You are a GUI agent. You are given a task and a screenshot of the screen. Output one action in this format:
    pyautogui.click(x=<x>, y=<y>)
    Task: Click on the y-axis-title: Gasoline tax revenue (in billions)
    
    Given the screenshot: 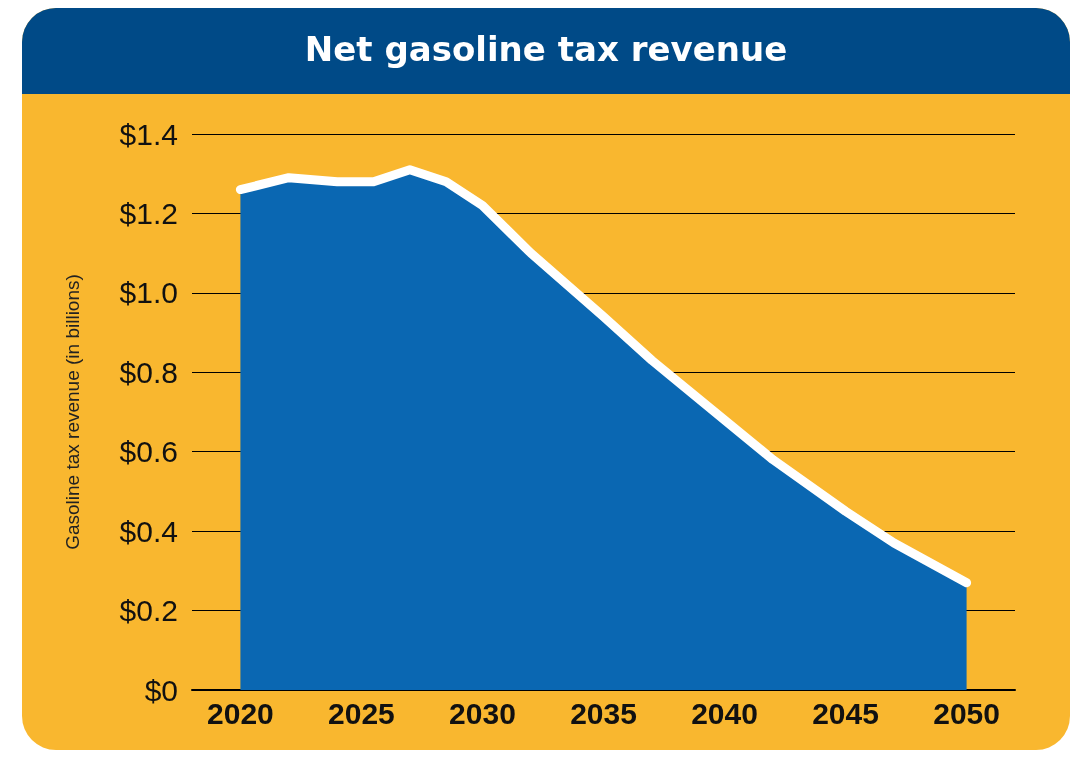 What is the action you would take?
    pyautogui.click(x=72, y=412)
    